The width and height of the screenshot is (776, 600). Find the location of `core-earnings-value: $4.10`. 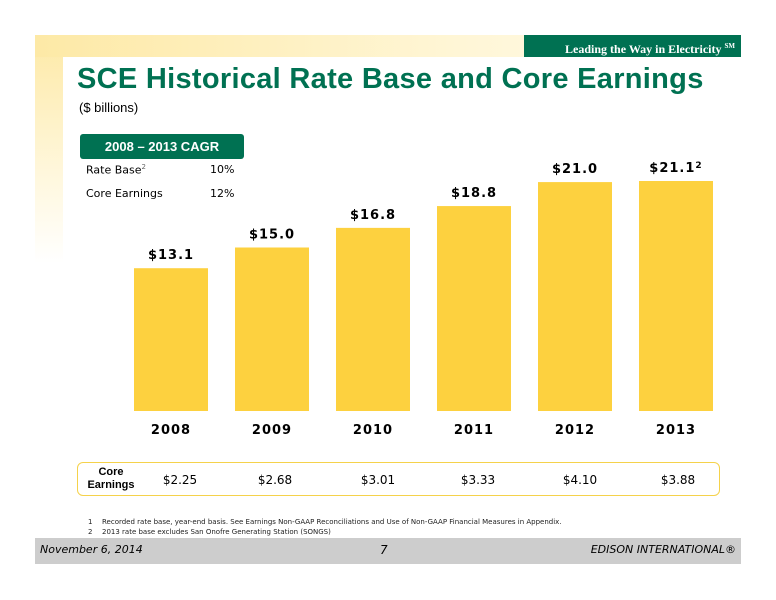

core-earnings-value: $4.10 is located at coordinates (580, 480).